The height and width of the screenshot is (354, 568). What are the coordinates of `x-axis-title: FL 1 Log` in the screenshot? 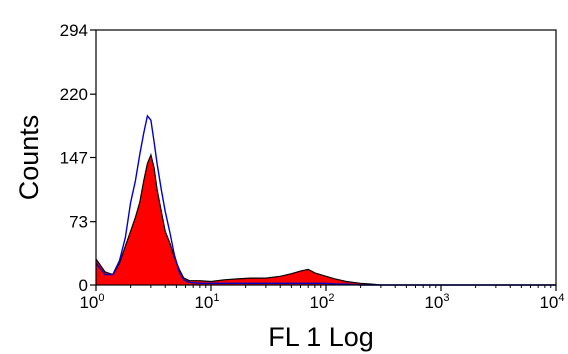 It's located at (321, 337).